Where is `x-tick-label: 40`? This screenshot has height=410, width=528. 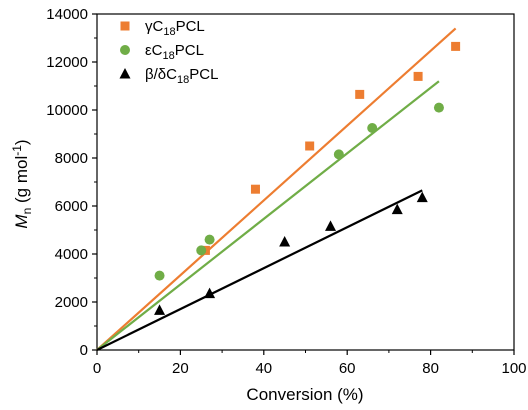 x-tick-label: 40 is located at coordinates (263, 368).